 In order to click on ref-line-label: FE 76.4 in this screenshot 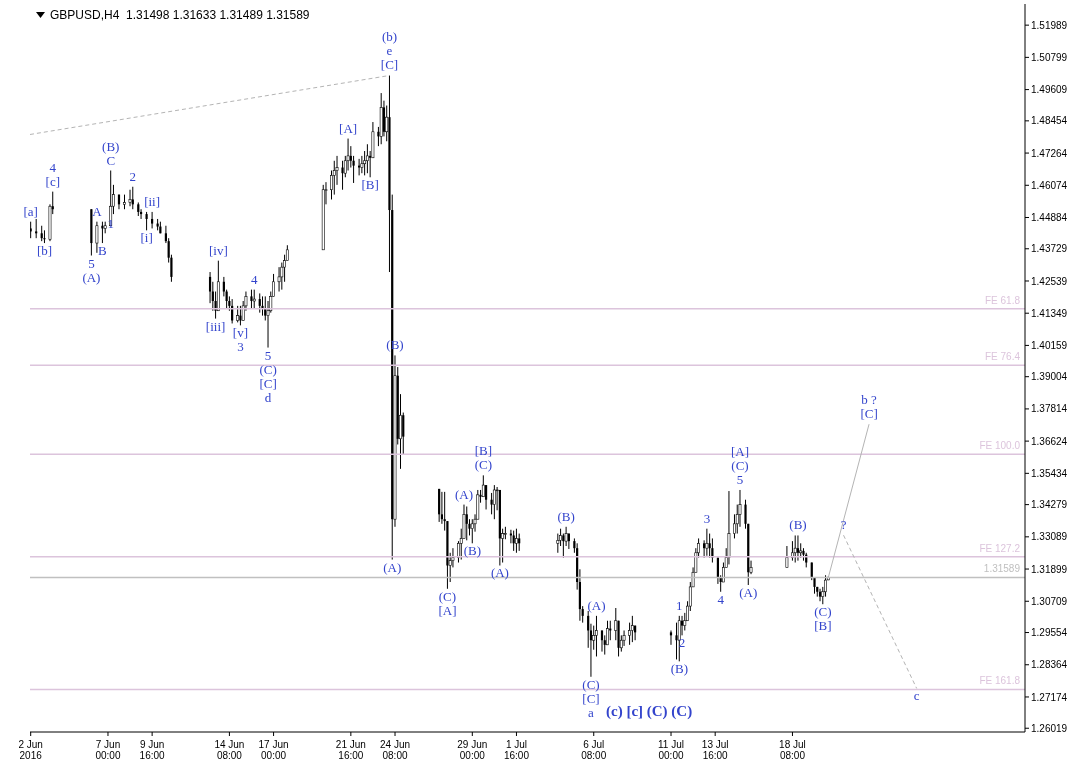, I will do `click(1002, 357)`.